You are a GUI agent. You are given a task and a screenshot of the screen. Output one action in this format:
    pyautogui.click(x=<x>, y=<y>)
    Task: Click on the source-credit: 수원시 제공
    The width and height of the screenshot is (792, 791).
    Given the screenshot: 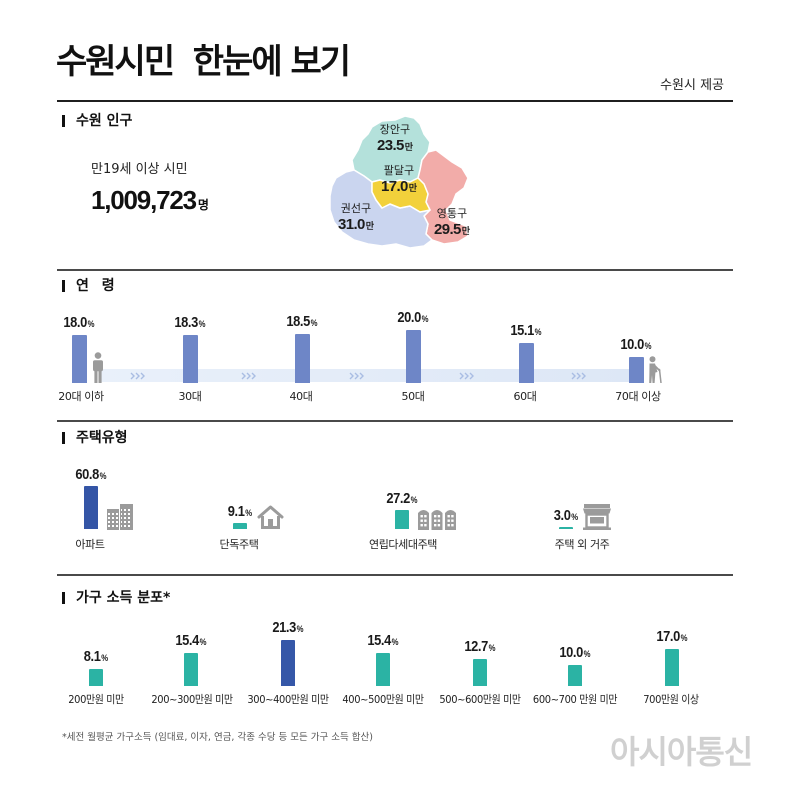 What is the action you would take?
    pyautogui.click(x=692, y=85)
    